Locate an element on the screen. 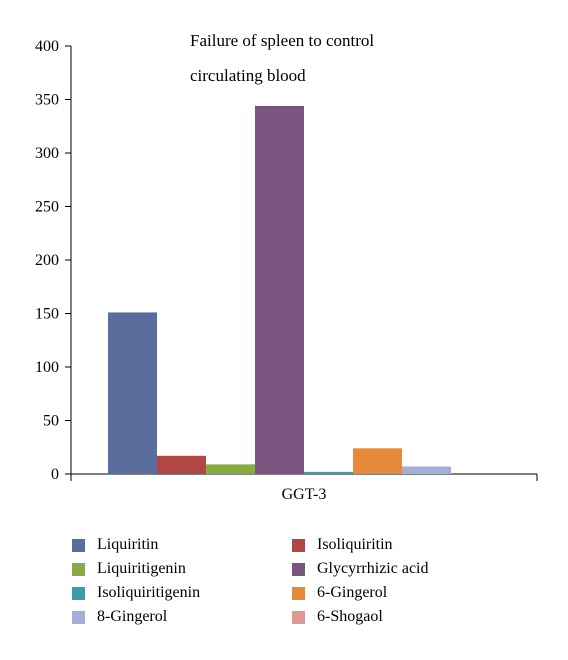 The height and width of the screenshot is (660, 568). legend-item: 6-Shogaol is located at coordinates (337, 617).